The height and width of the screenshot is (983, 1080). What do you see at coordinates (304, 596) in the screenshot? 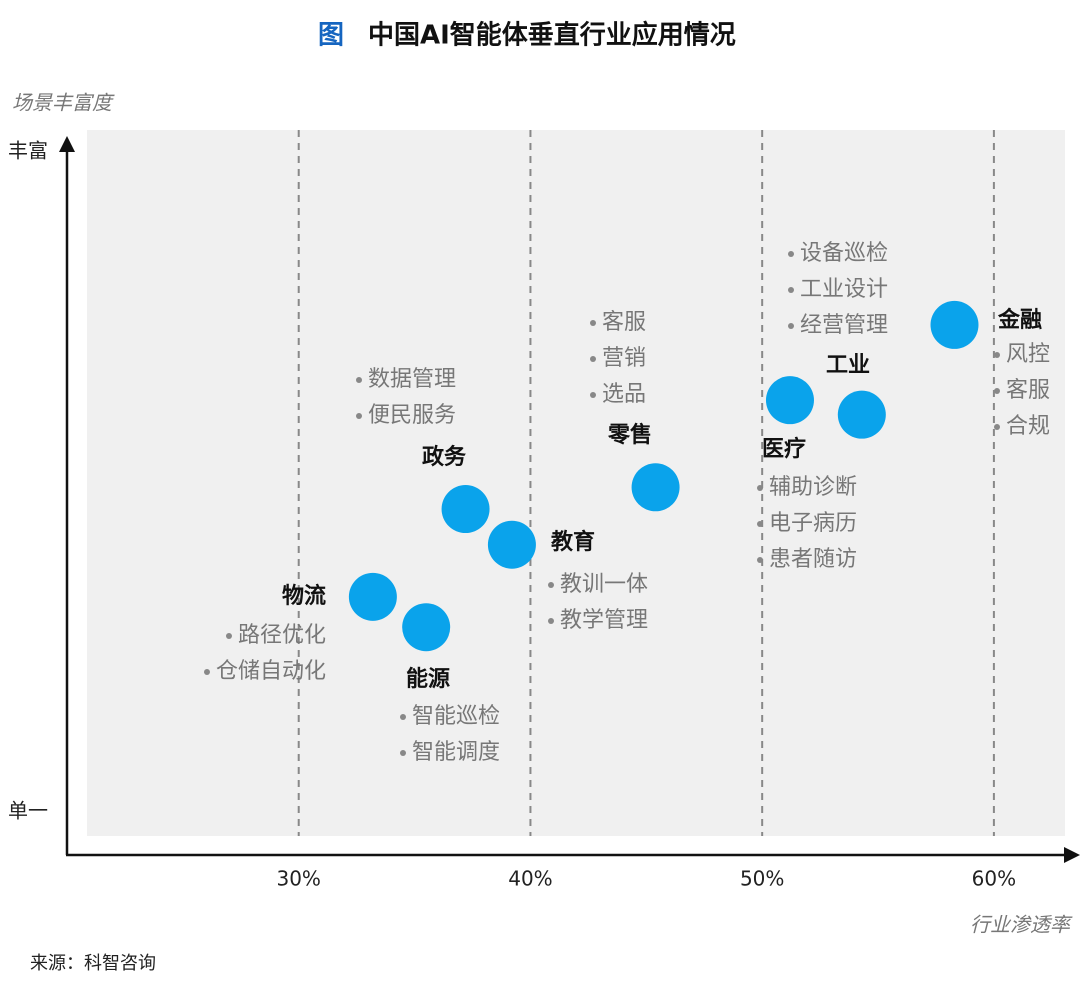
I see `point-label: 物流` at bounding box center [304, 596].